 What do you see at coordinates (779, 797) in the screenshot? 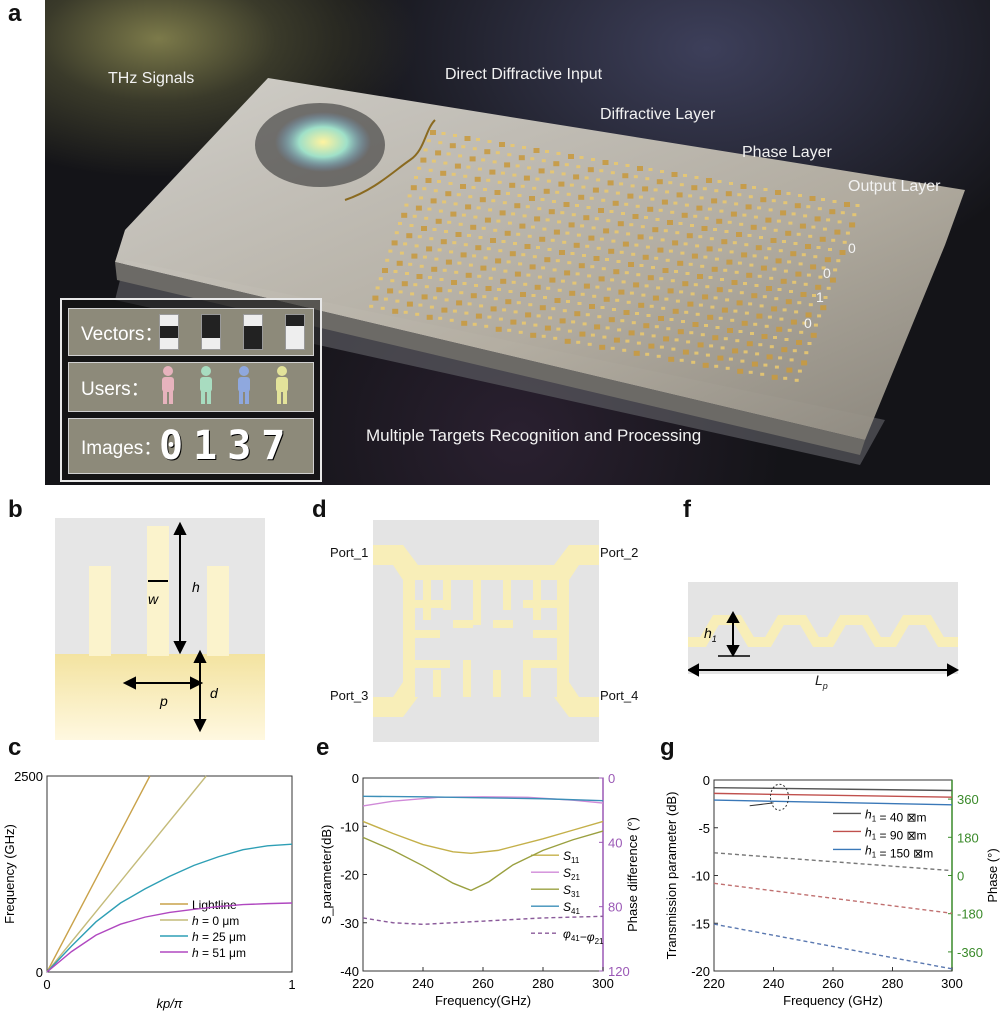
I see `callout-ellipse` at bounding box center [779, 797].